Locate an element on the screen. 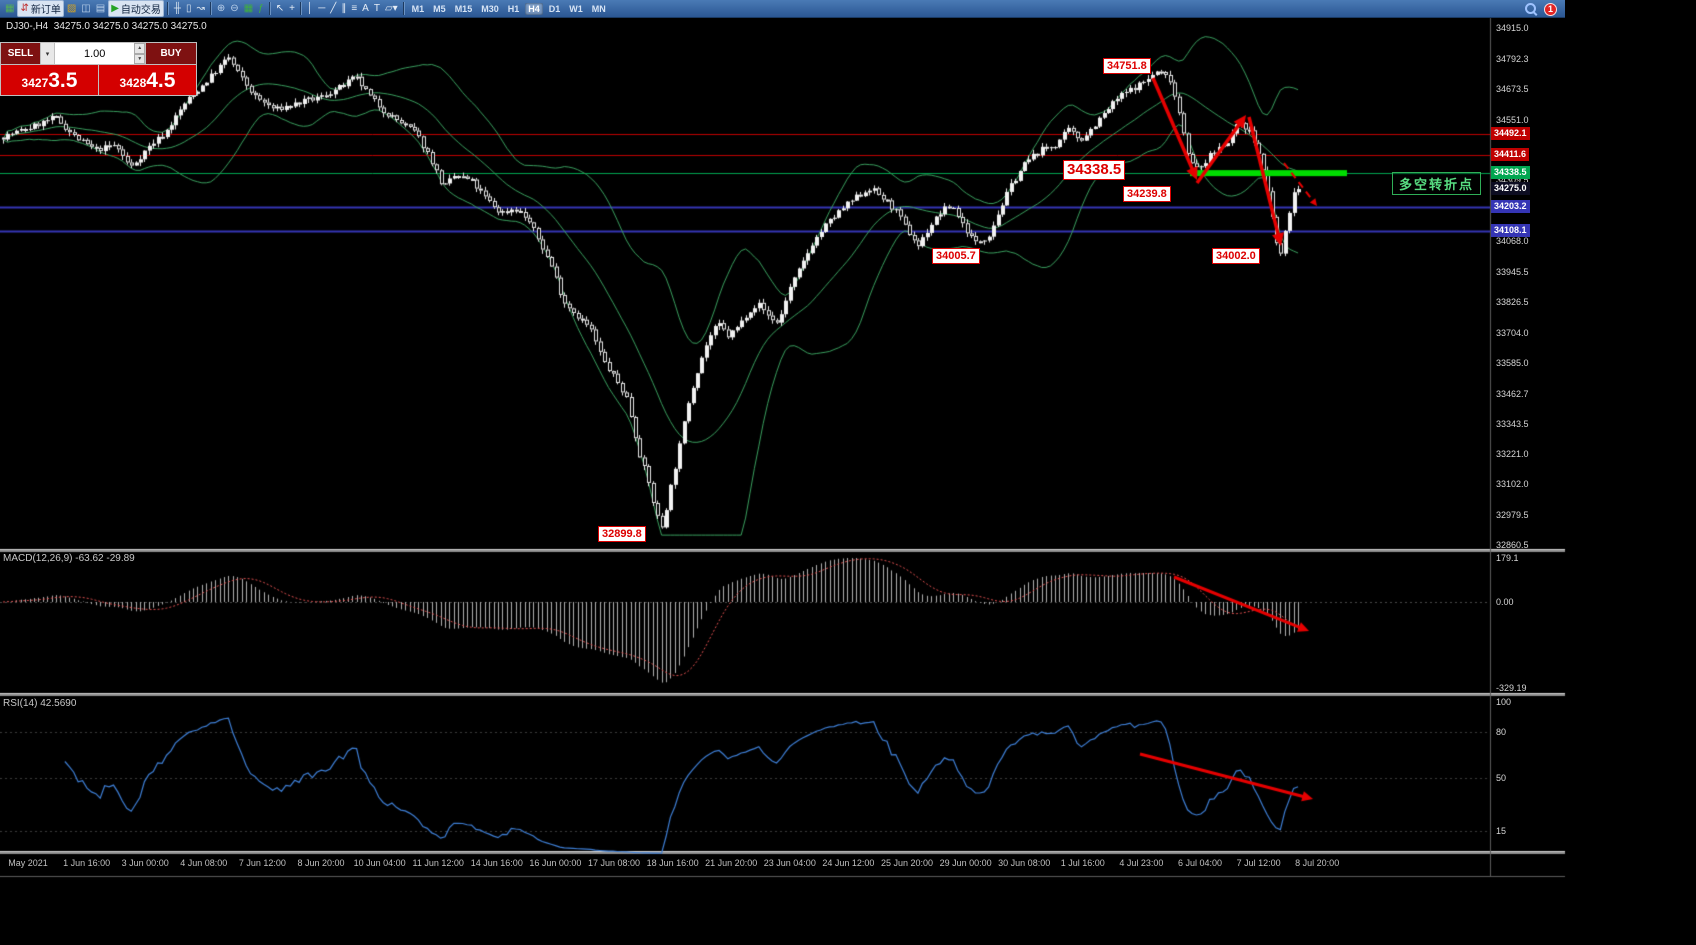 The height and width of the screenshot is (945, 1696). timeframe-m15-button: M15 is located at coordinates (463, 8).